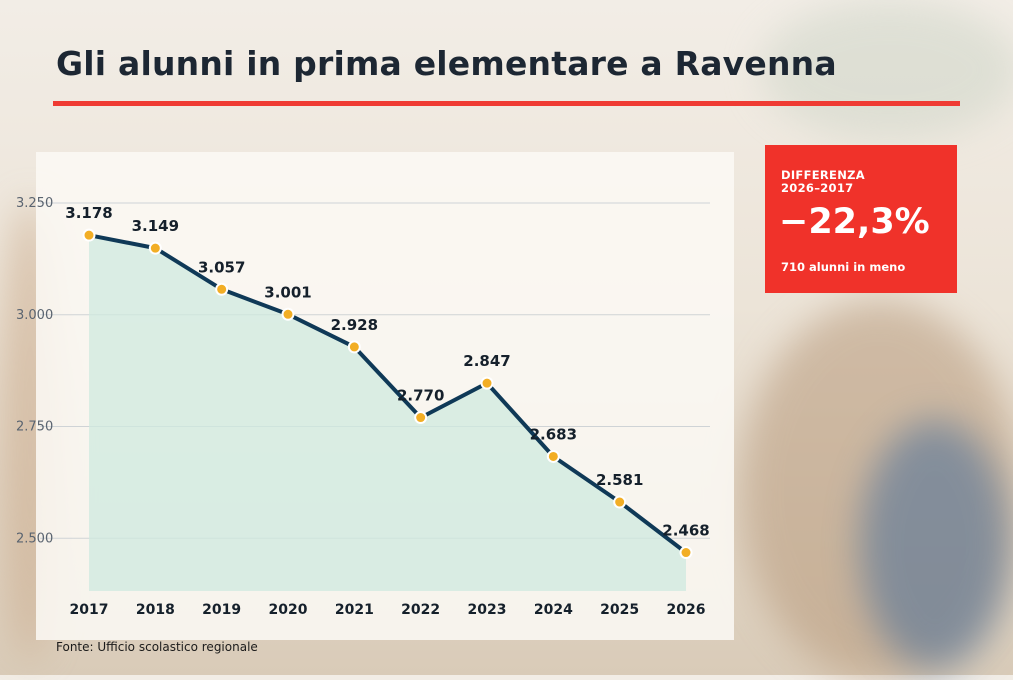  What do you see at coordinates (685, 531) in the screenshot?
I see `data-label: 2.468` at bounding box center [685, 531].